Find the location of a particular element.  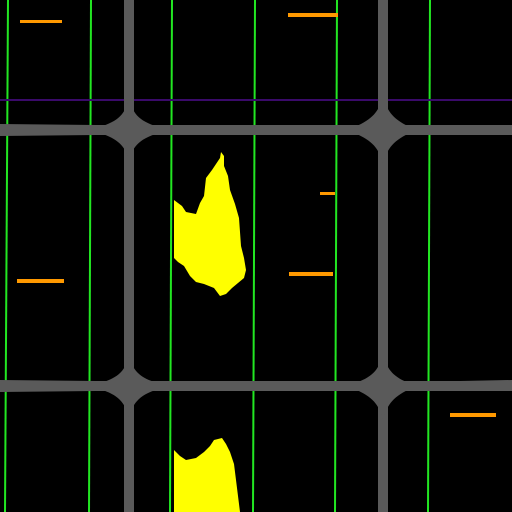

regions is located at coordinates (210, 332).